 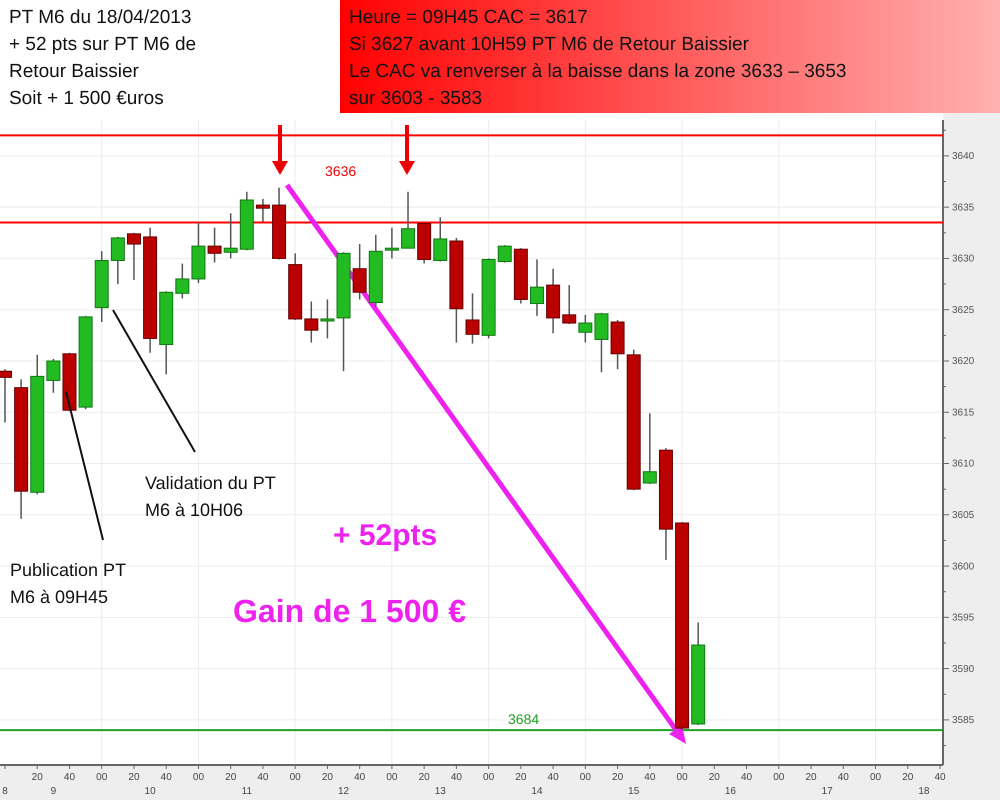 I want to click on y-tick-label: 3625, so click(x=963, y=310).